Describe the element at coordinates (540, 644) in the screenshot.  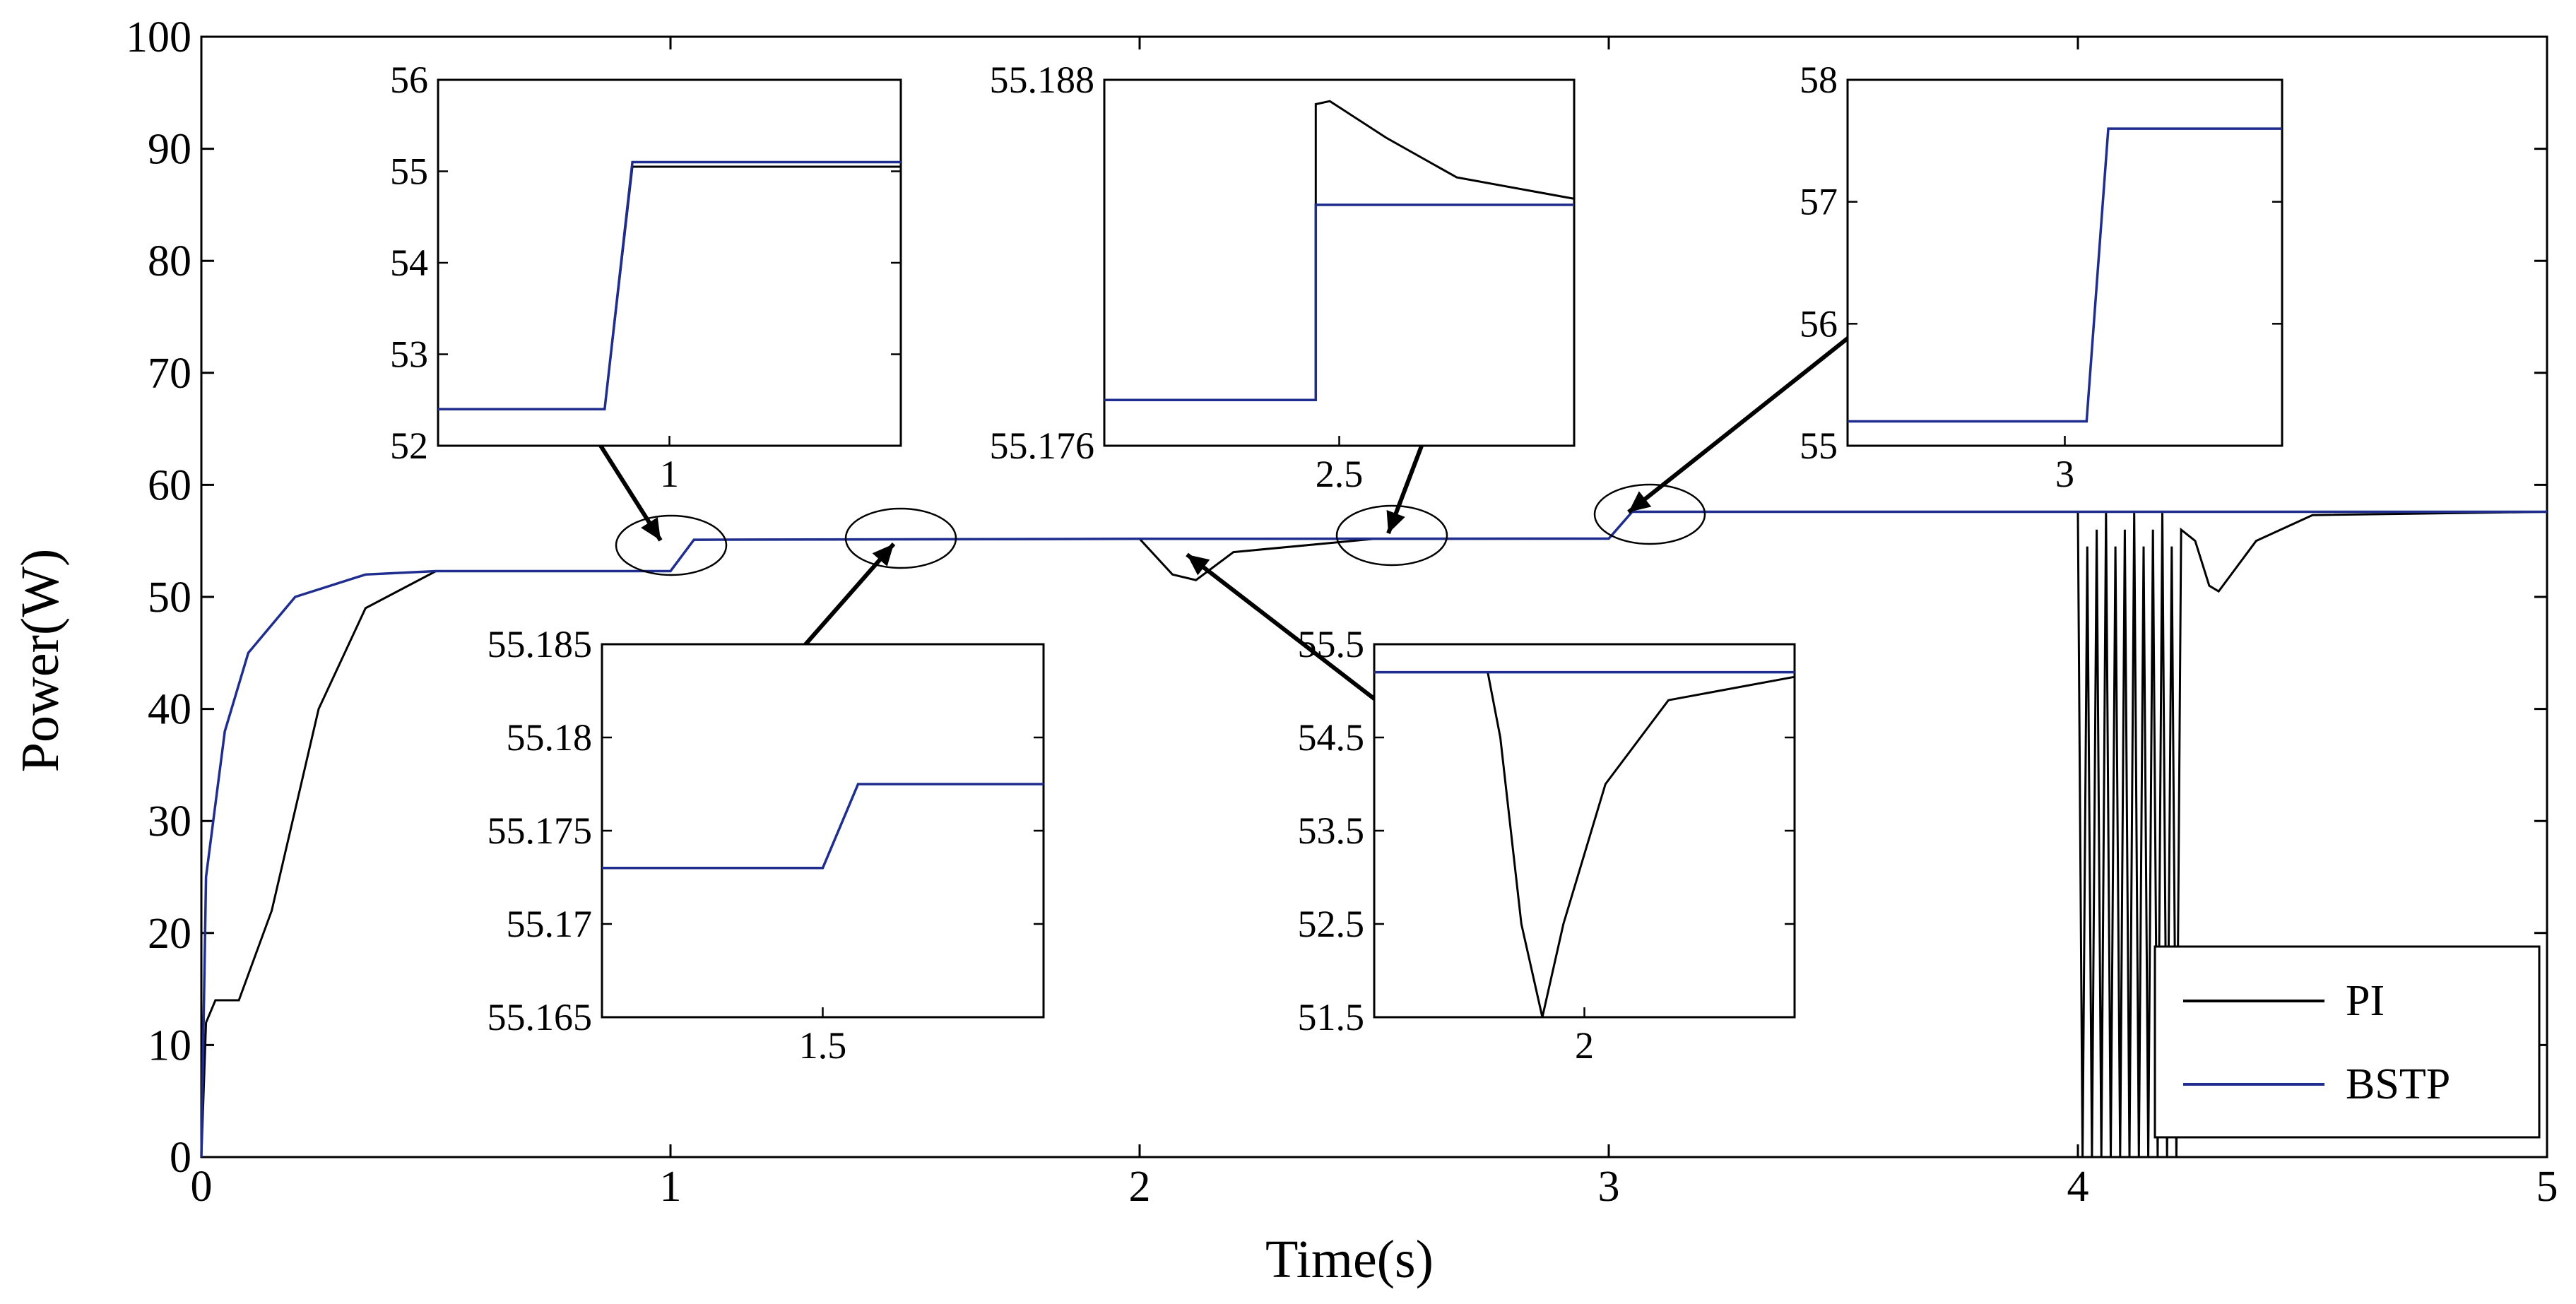
I see `inset-y-tick-label: 55.185` at that location.